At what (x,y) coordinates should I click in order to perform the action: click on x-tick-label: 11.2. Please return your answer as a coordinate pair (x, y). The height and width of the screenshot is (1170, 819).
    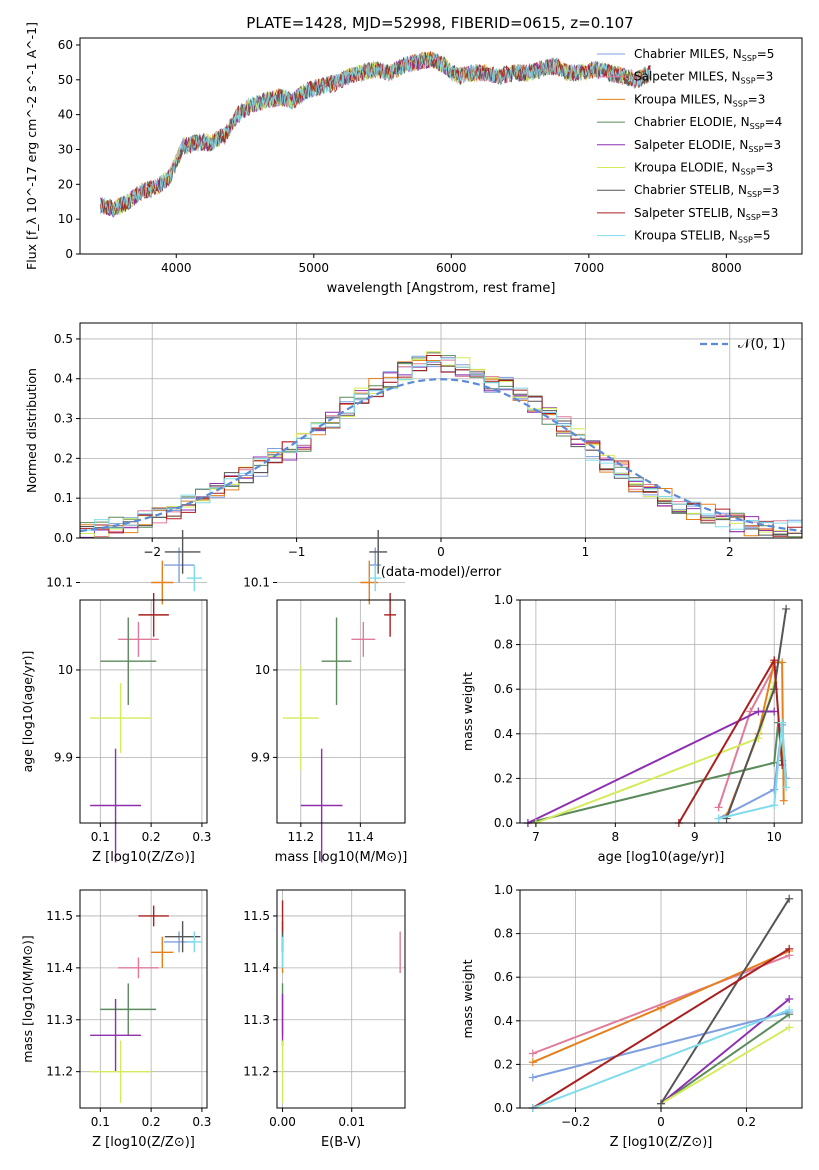
    Looking at the image, I should click on (300, 837).